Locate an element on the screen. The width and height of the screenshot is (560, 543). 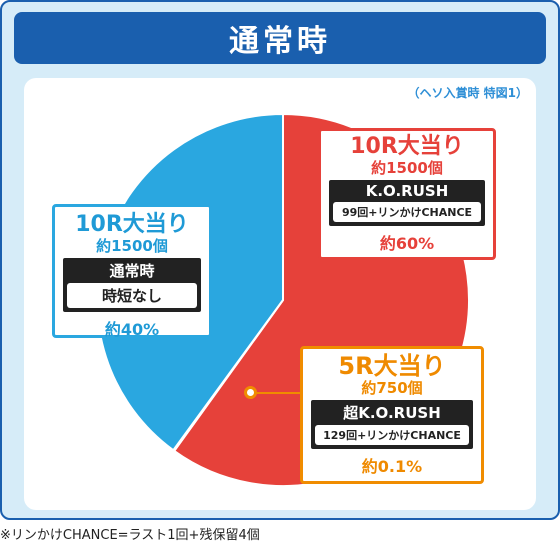
red-mode-label: K.O.RUSH is located at coordinates (407, 191).